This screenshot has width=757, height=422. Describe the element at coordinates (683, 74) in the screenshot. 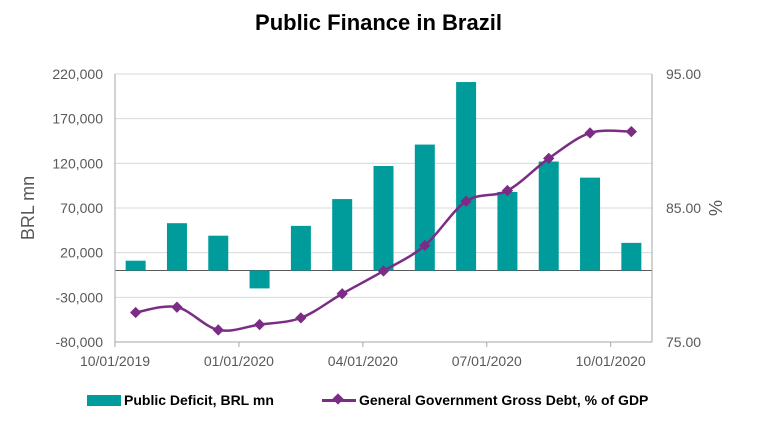

I see `y2-tick-label: 95.00` at that location.